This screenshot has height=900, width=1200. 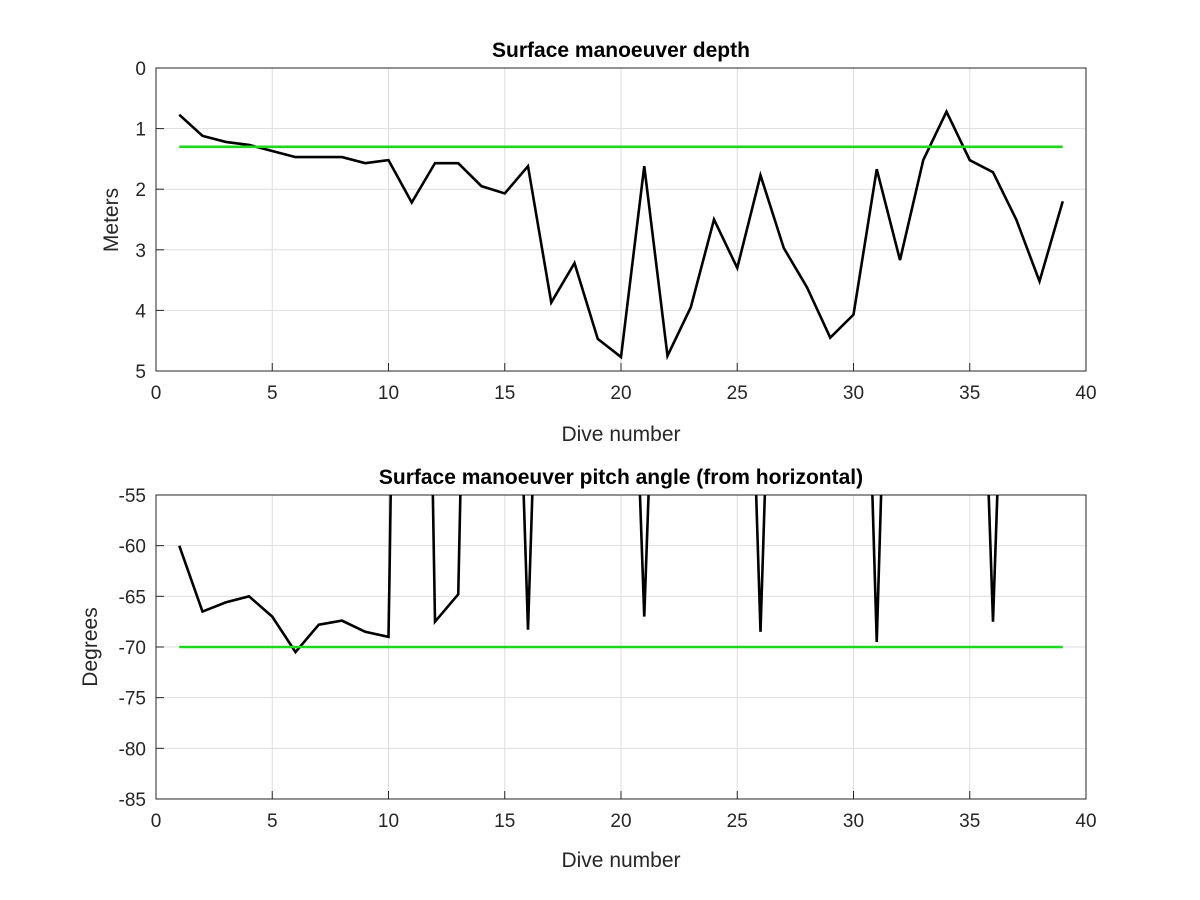 What do you see at coordinates (588, 575) in the screenshot?
I see `pitch-series-line` at bounding box center [588, 575].